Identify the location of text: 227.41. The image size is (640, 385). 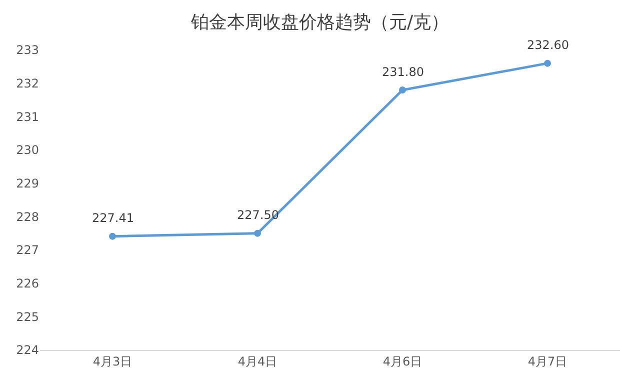
(113, 218).